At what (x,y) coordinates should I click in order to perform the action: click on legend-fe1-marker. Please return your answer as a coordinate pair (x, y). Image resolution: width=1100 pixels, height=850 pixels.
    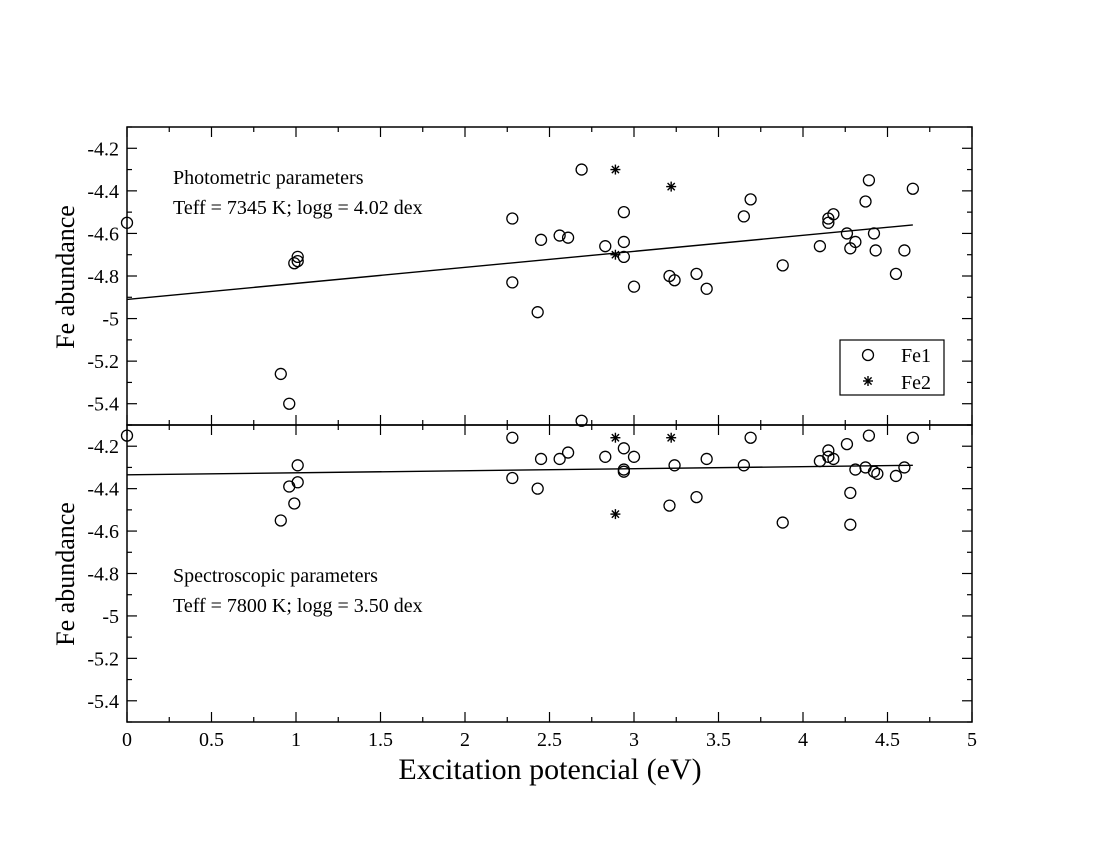
    Looking at the image, I should click on (868, 355).